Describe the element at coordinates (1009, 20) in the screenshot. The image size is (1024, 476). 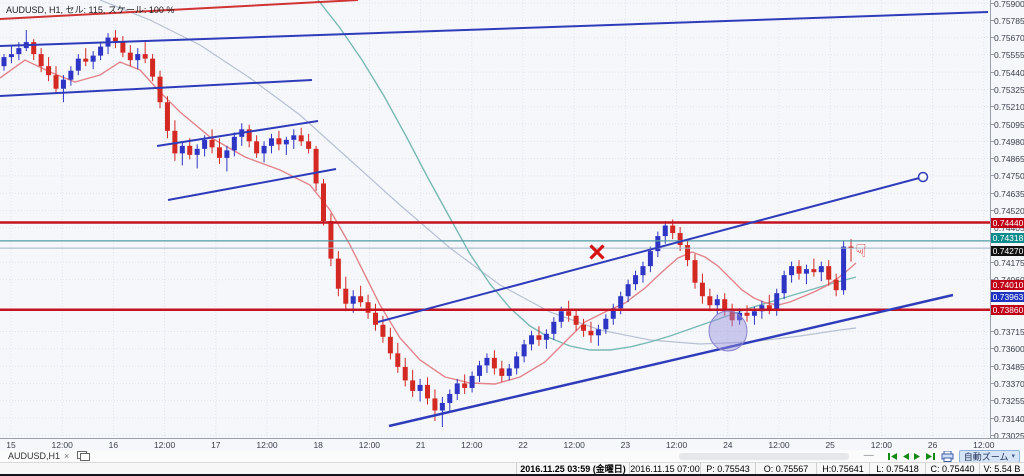
I see `price-tick-label: 0.75785` at that location.